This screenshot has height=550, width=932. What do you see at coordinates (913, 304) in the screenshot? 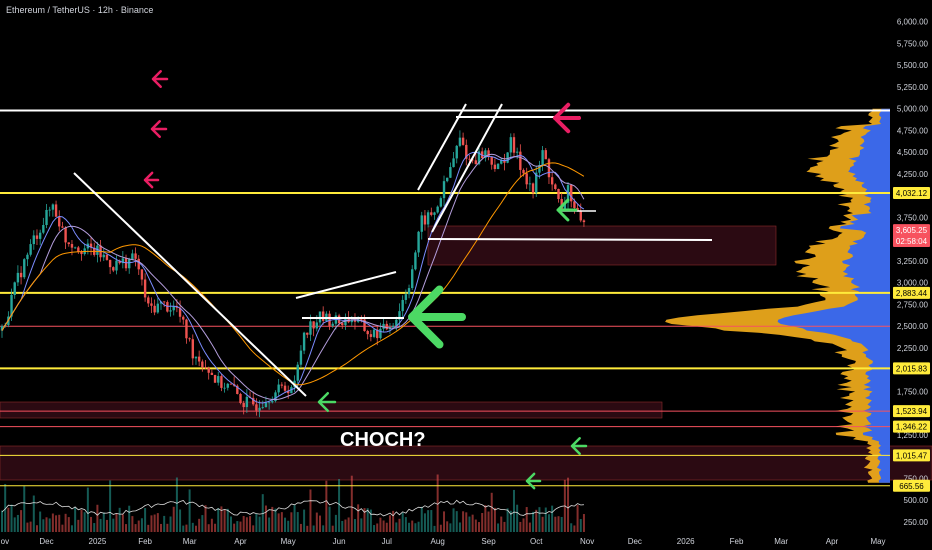
I see `price-tick-label: 2,750.00` at bounding box center [913, 304].